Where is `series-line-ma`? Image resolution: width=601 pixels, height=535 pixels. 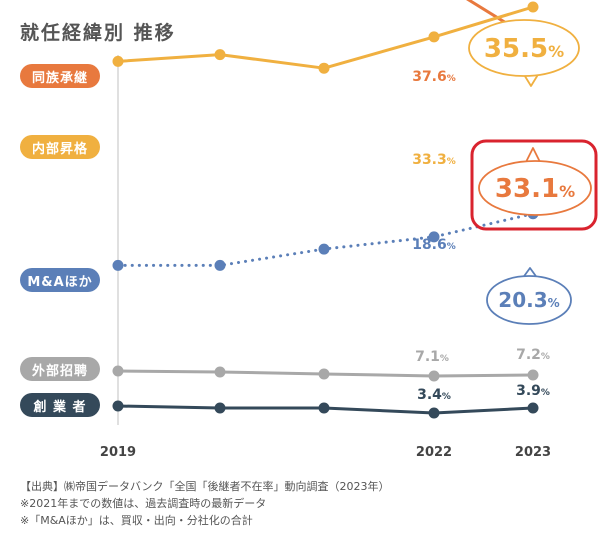 series-line-ma is located at coordinates (325, 239).